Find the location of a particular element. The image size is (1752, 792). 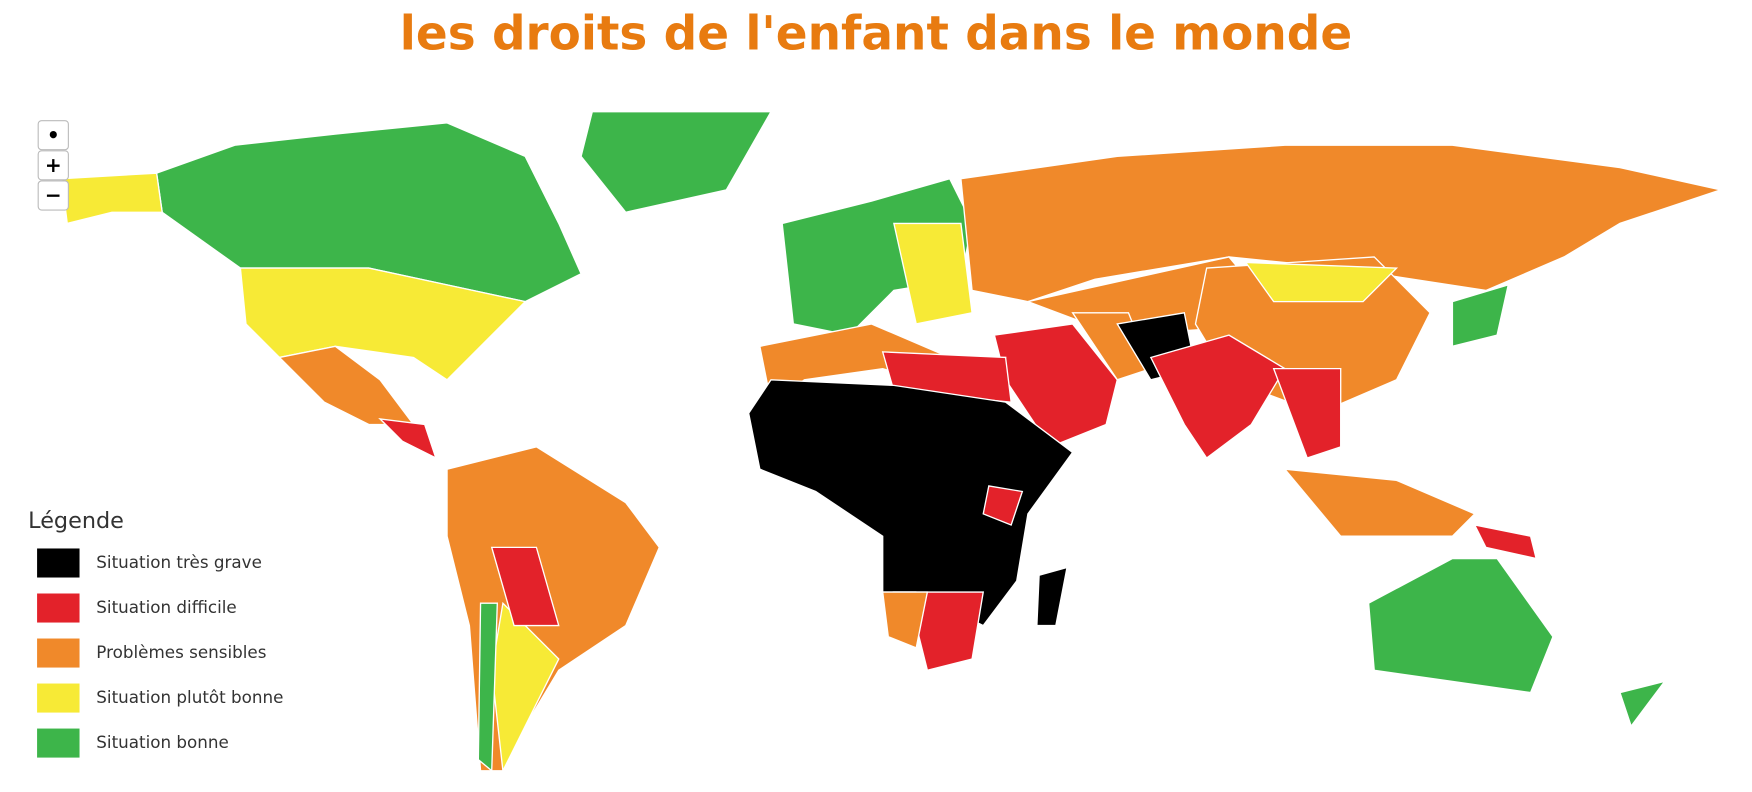

page-title: les droits de l'enfant dans le monde is located at coordinates (876, 33).